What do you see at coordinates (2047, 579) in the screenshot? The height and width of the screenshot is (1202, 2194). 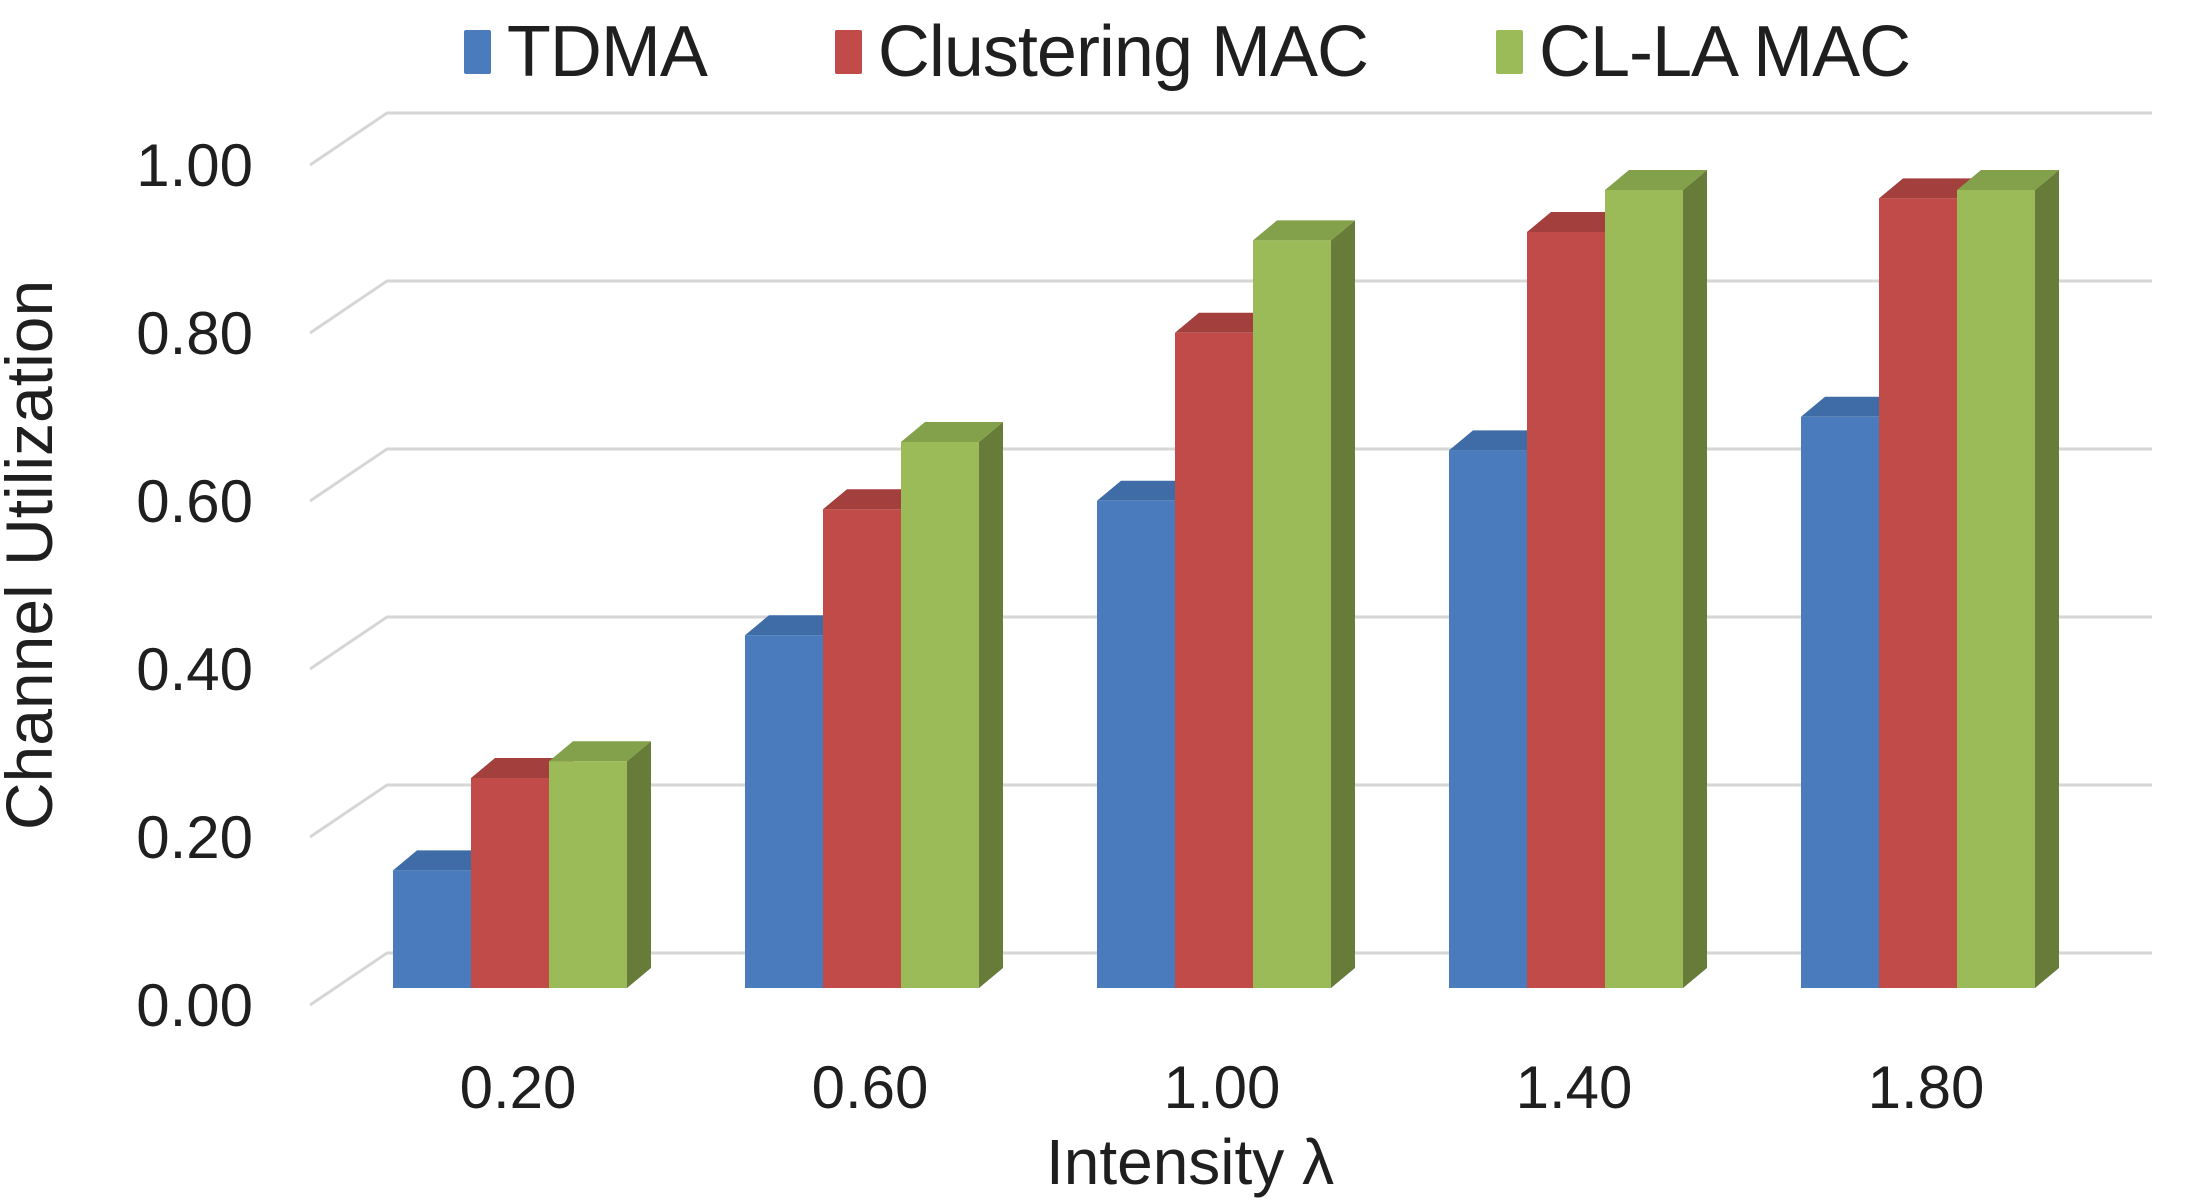 I see `bar-side-CL-LA MAC-1.80` at bounding box center [2047, 579].